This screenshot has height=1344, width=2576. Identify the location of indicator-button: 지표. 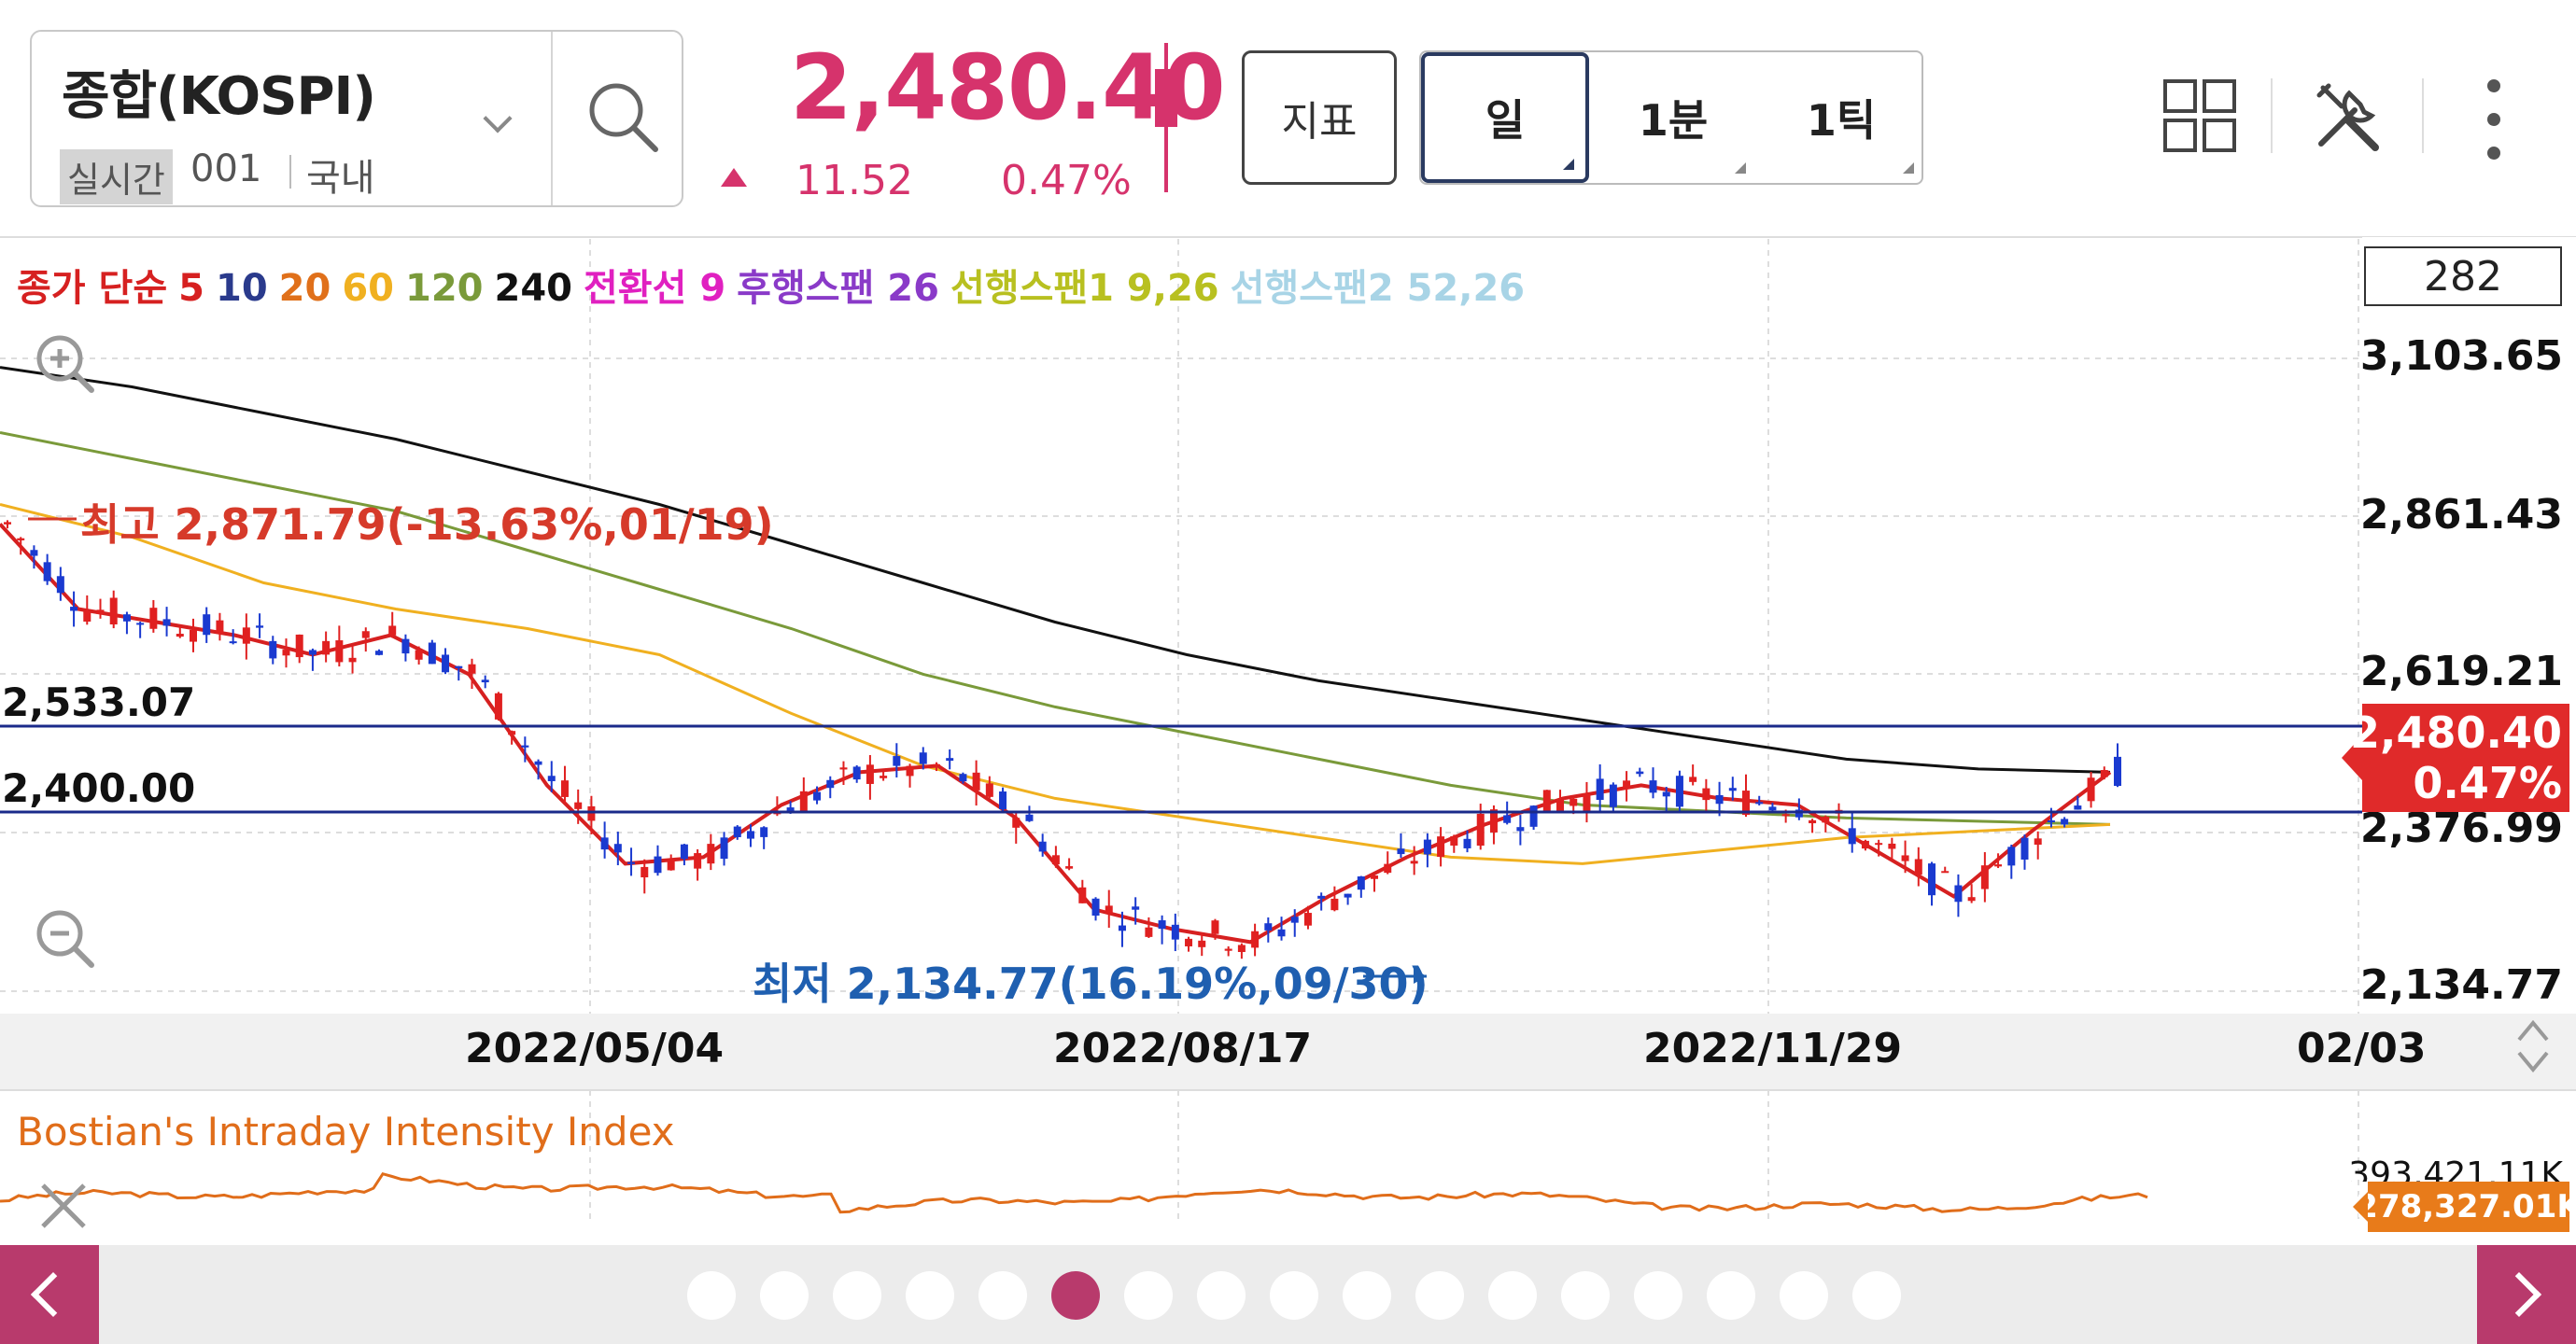
(1319, 117).